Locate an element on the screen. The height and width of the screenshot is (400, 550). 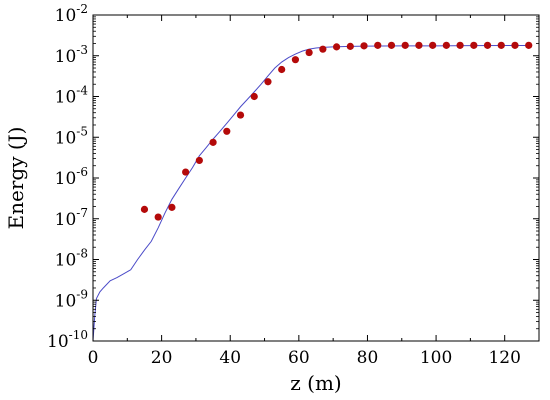
x-tick-label: 20 is located at coordinates (162, 358).